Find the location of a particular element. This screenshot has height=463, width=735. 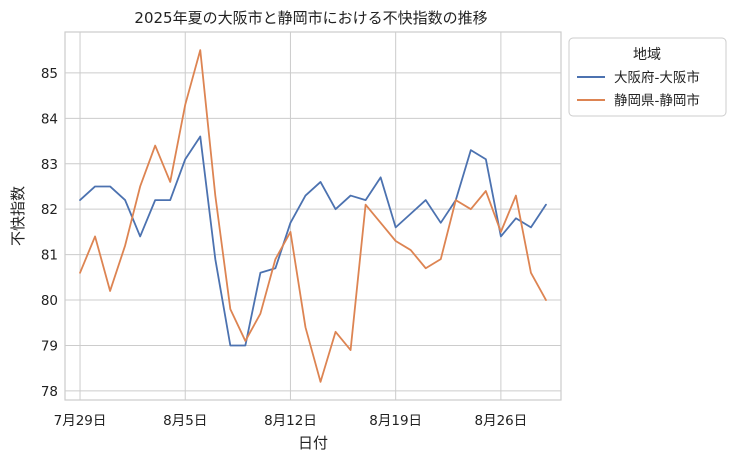

legend-entry-osaka: 大阪府-大阪市 is located at coordinates (657, 77).